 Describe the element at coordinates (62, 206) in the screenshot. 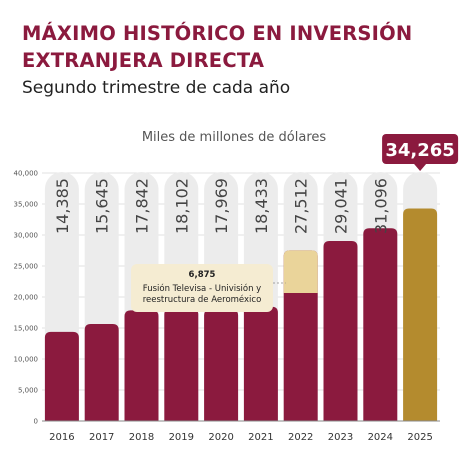

I see `value-label-2016: 14,385` at that location.